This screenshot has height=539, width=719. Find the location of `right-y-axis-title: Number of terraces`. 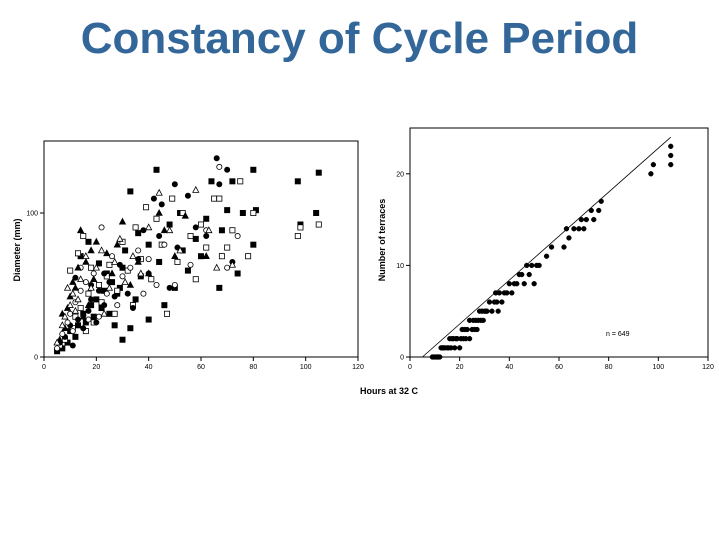

right-y-axis-title: Number of terraces is located at coordinates (382, 240).